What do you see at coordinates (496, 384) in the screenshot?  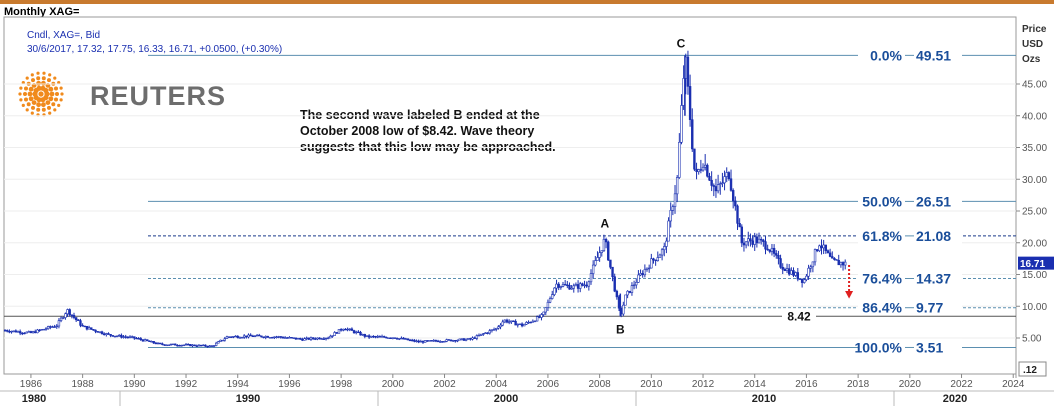 I see `x-tick-label: 2004` at bounding box center [496, 384].